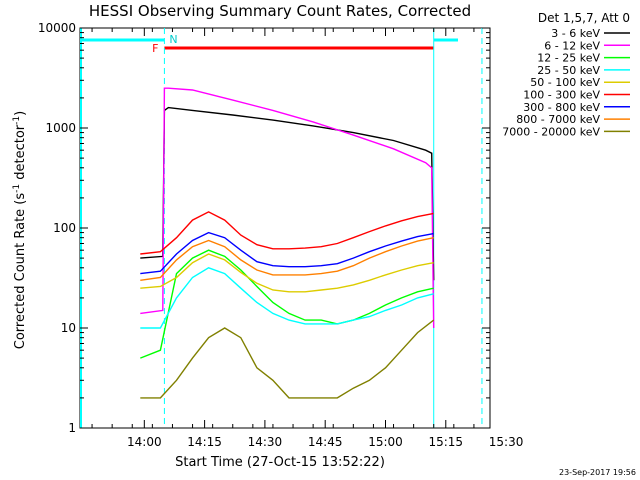  Describe the element at coordinates (57, 28) in the screenshot. I see `y-tick-label: 10000` at that location.